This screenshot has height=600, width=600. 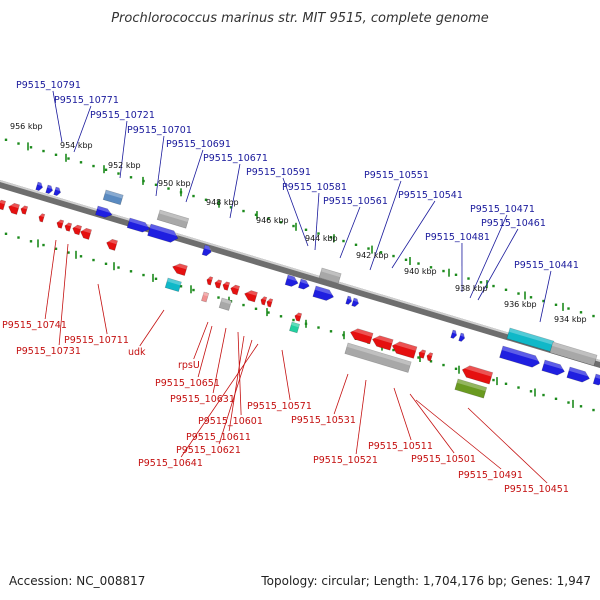 I want to click on bottom-gene-label: P9515_10511, so click(x=400, y=446).